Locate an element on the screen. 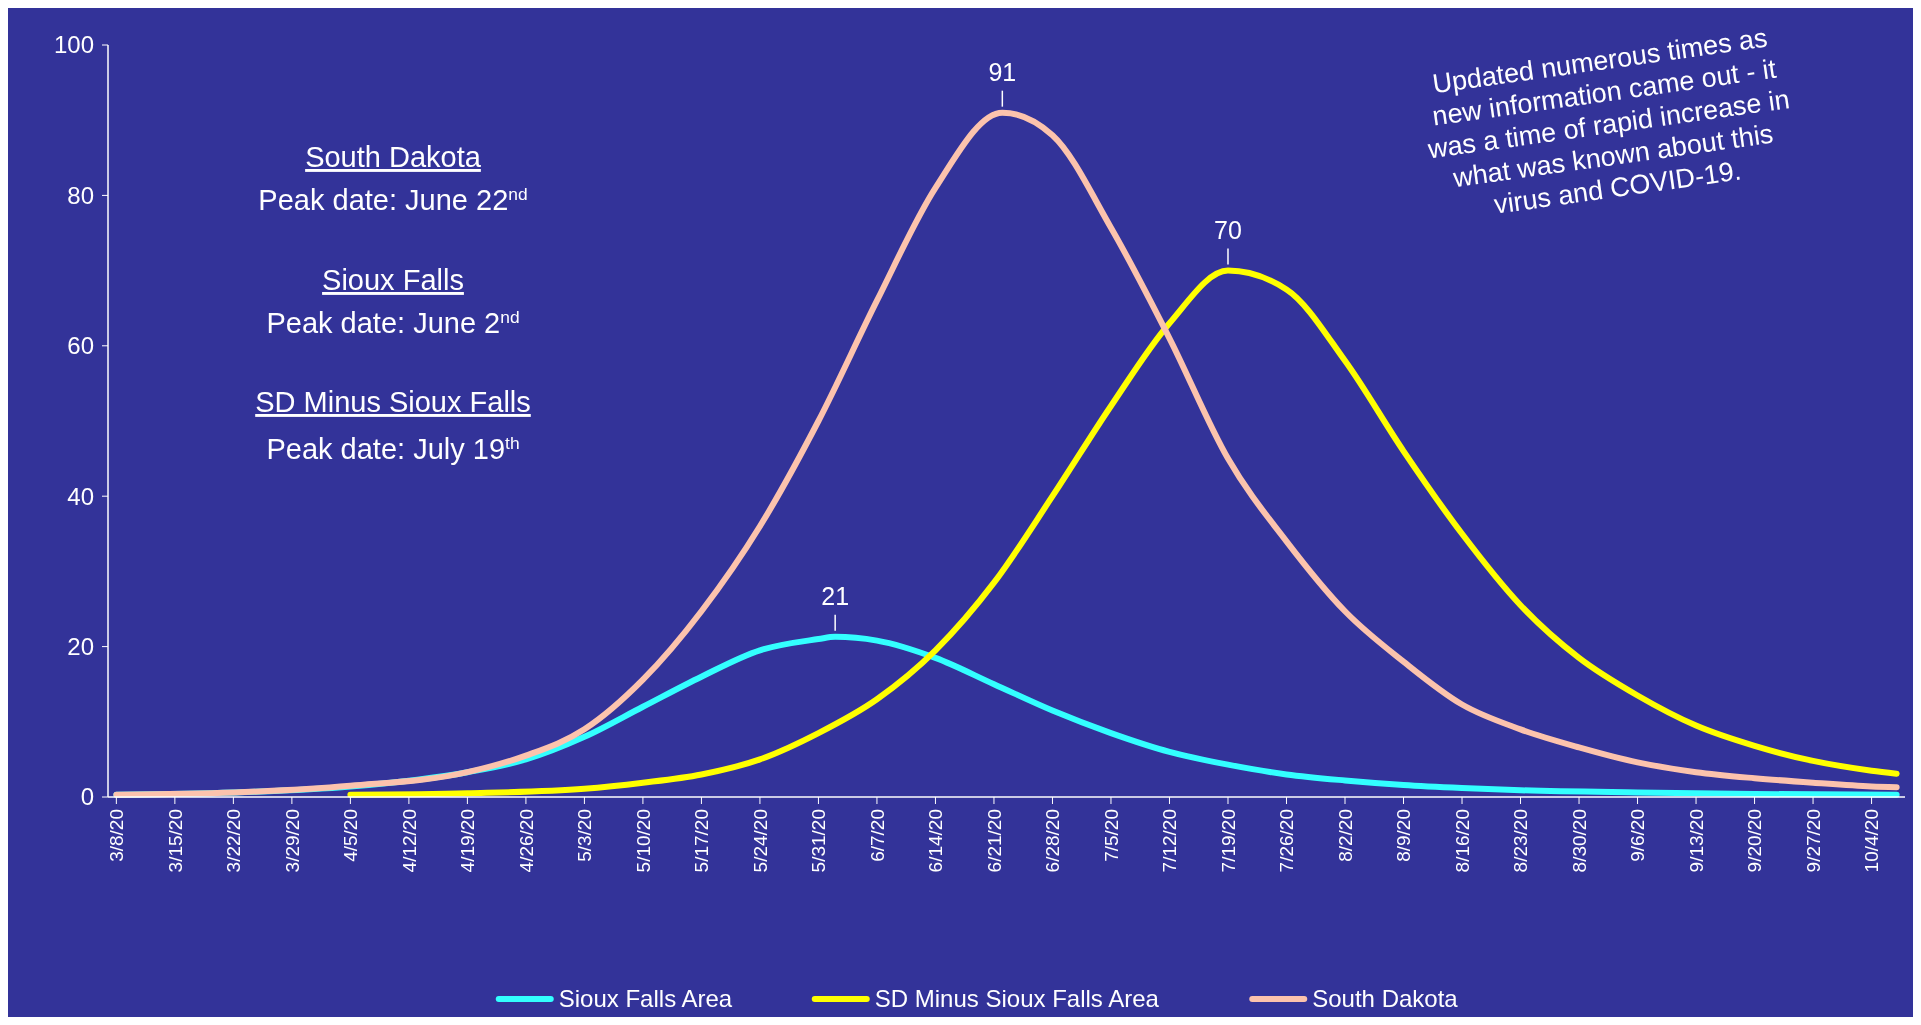 Image resolution: width=1921 pixels, height=1025 pixels. annotation: SD Minus Sioux Falls is located at coordinates (393, 402).